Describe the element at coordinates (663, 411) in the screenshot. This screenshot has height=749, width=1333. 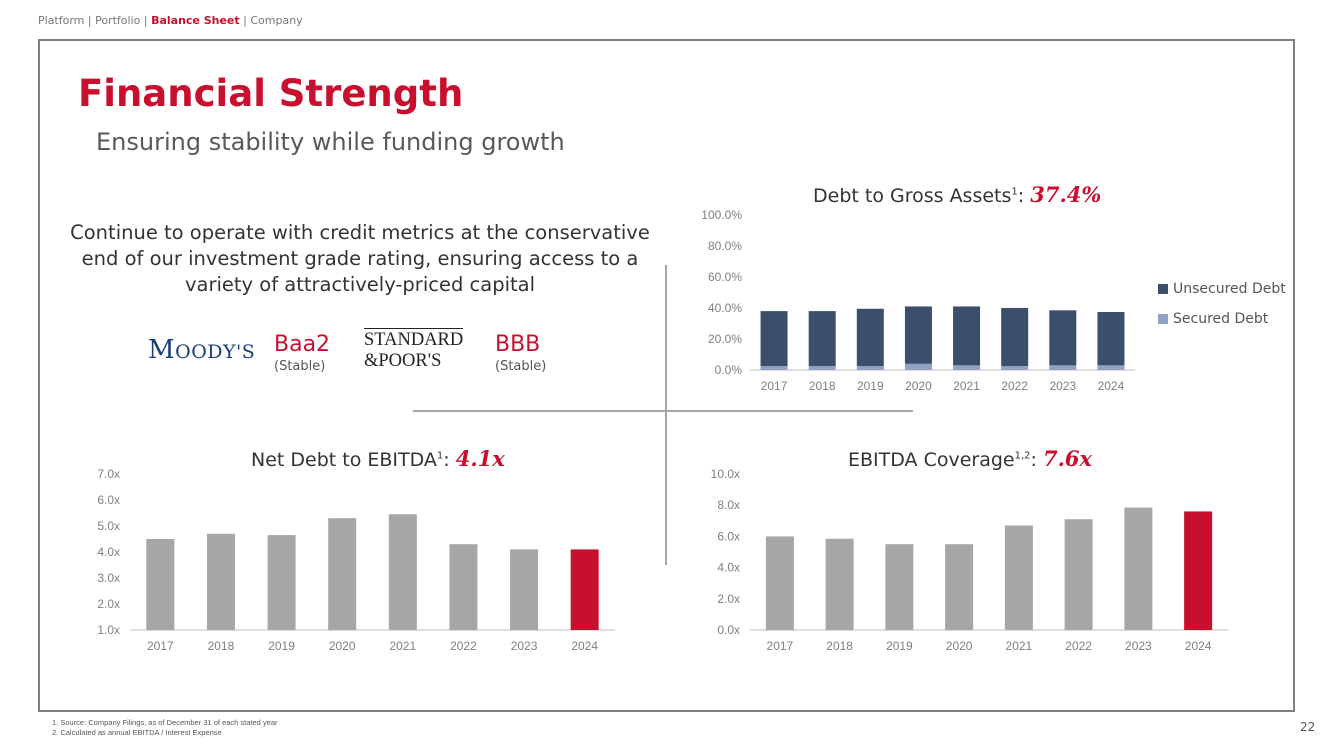
I see `horizontal-divider` at that location.